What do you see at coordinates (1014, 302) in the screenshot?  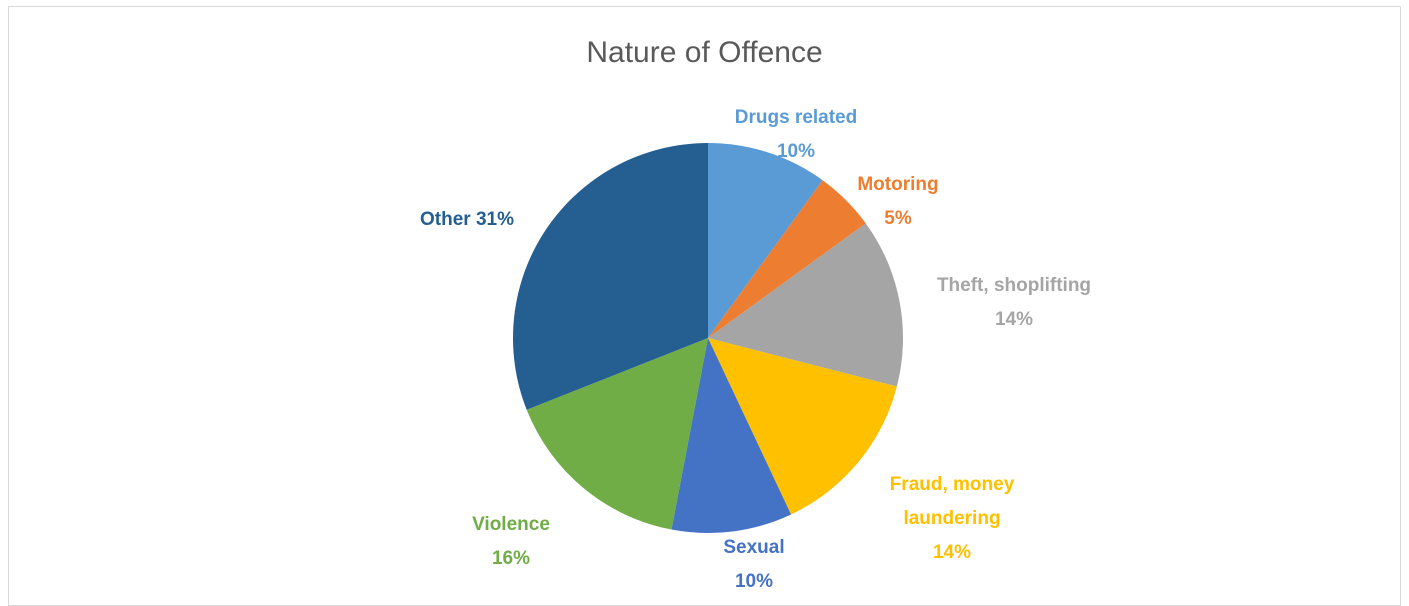 I see `data-label-theft-shoplifting: Theft, shoplifting 14%` at bounding box center [1014, 302].